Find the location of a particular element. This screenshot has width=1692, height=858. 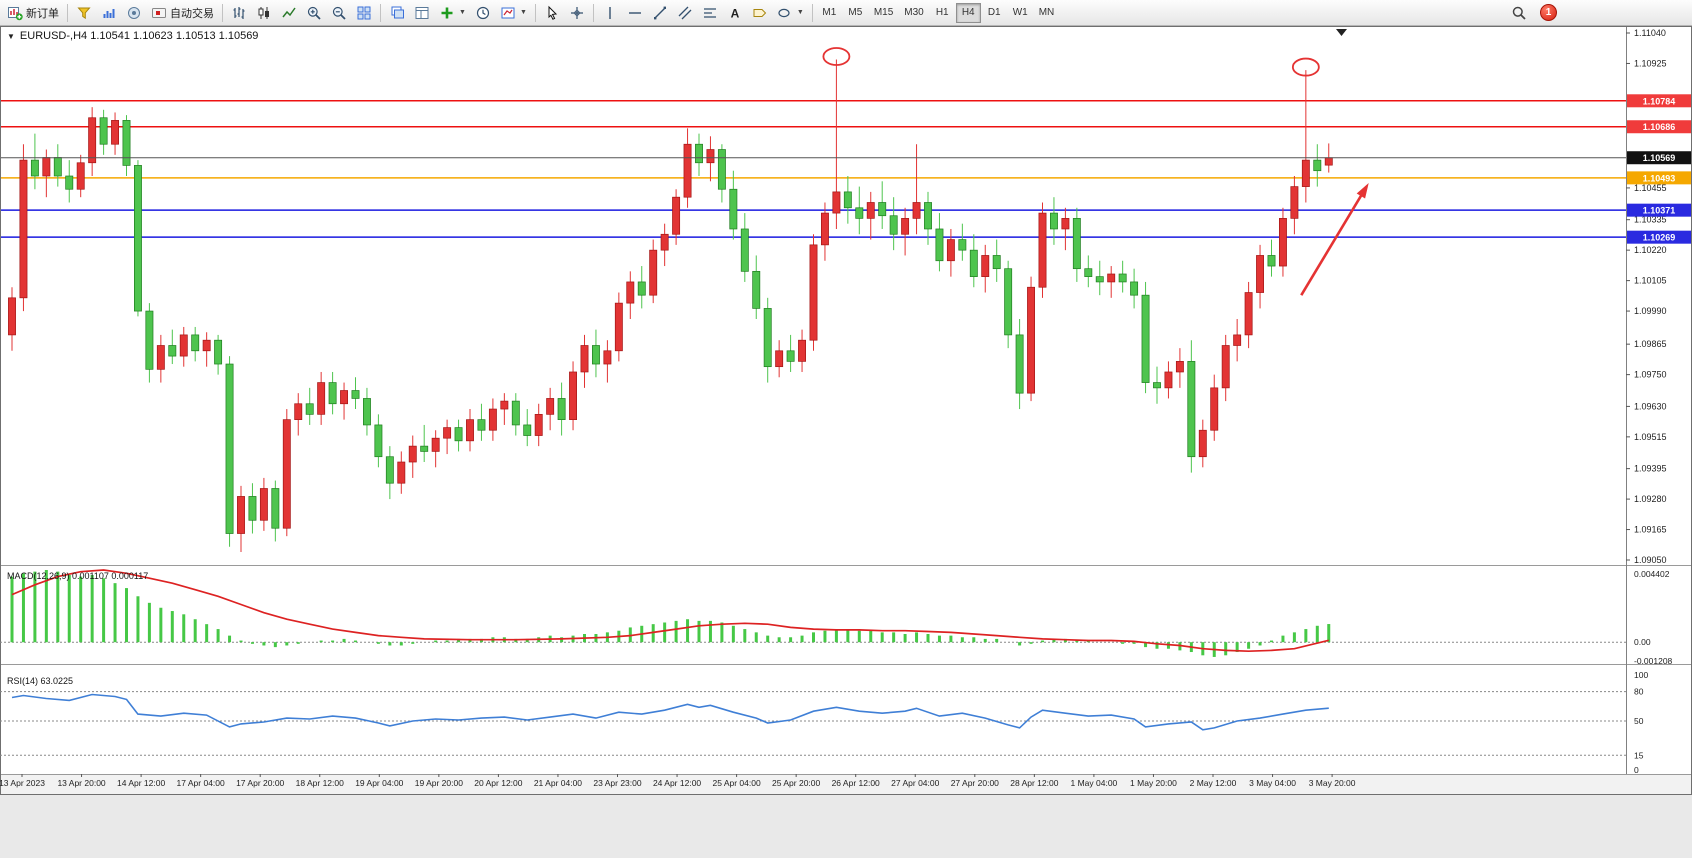

profile-bars-button is located at coordinates (109, 13).